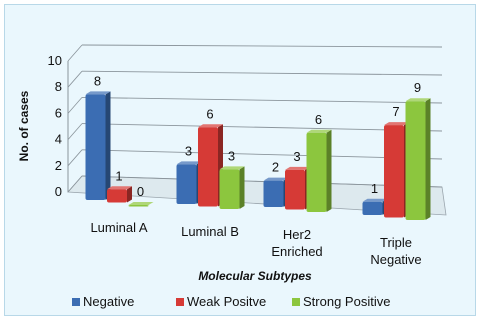 The width and height of the screenshot is (482, 322). Describe the element at coordinates (58, 112) in the screenshot. I see `y-tick-label: 6` at that location.